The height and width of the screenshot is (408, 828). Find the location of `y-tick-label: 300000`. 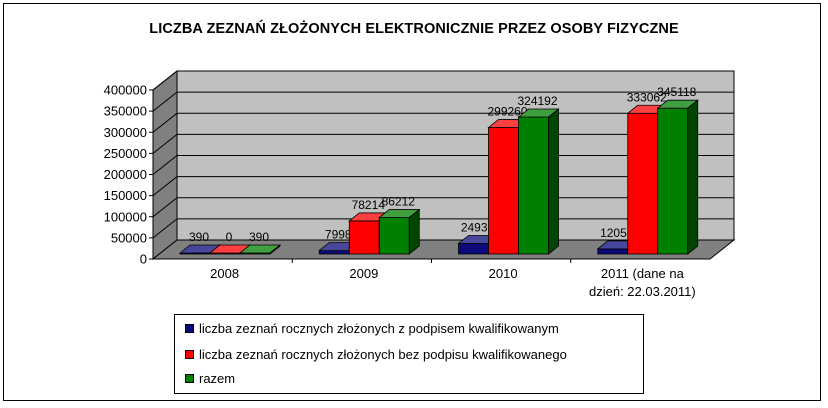

y-tick-label: 300000 is located at coordinates (125, 132).